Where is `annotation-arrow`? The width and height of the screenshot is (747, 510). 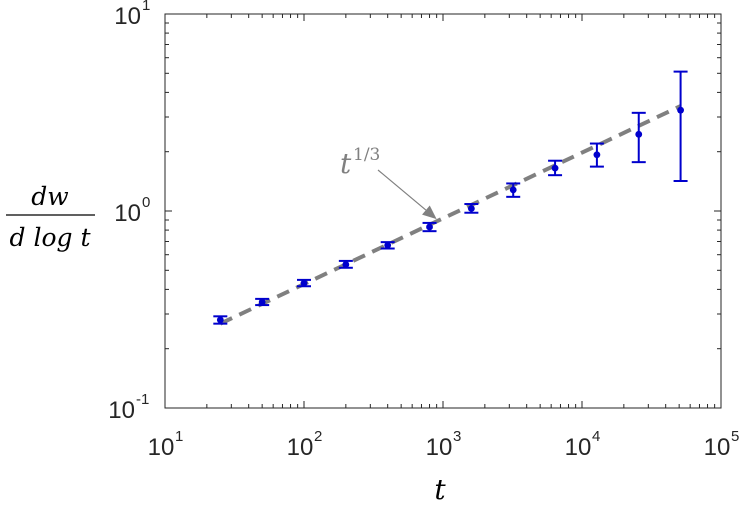 annotation-arrow is located at coordinates (402, 190).